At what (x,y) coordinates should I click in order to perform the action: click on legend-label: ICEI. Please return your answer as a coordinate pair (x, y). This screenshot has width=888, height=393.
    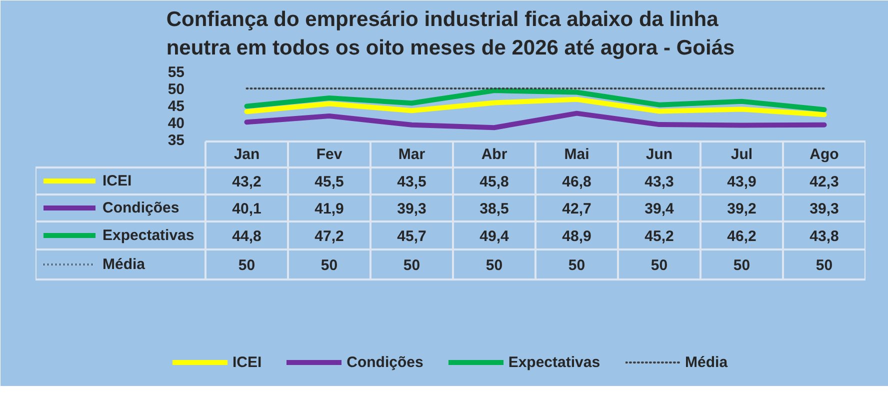
    Looking at the image, I should click on (117, 181).